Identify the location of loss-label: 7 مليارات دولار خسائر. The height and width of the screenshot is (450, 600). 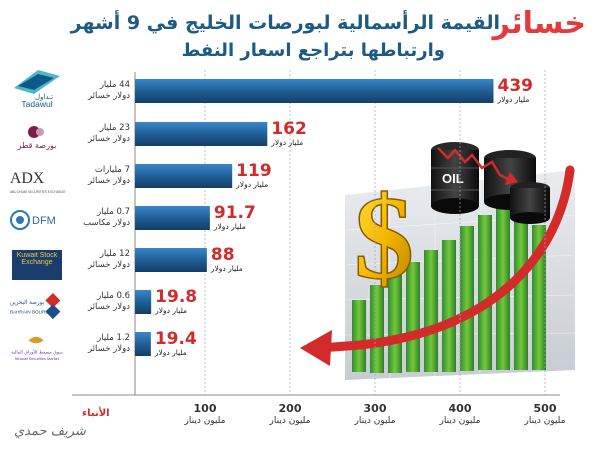
(109, 176).